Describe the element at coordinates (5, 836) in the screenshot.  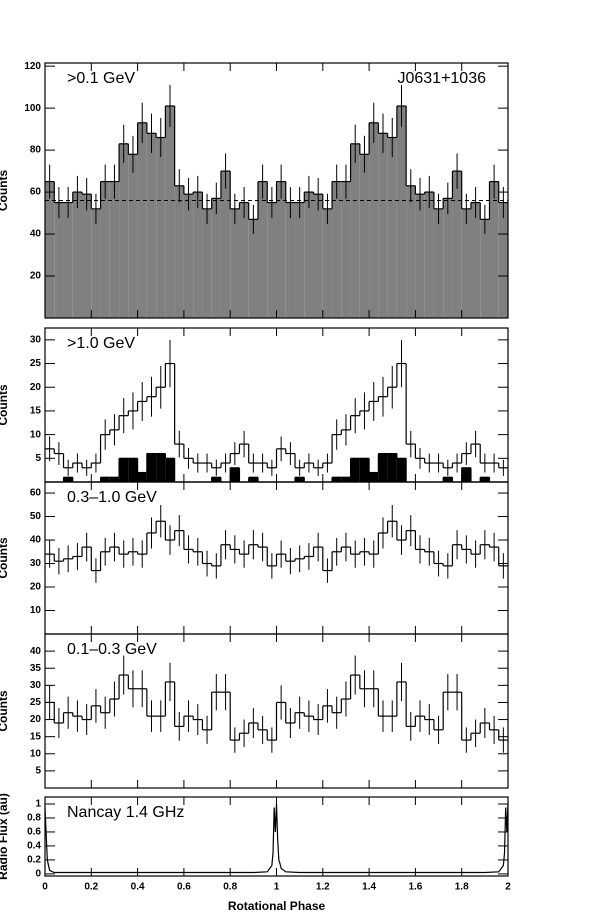
I see `y-axis-label: Radio Flux (au)` at that location.